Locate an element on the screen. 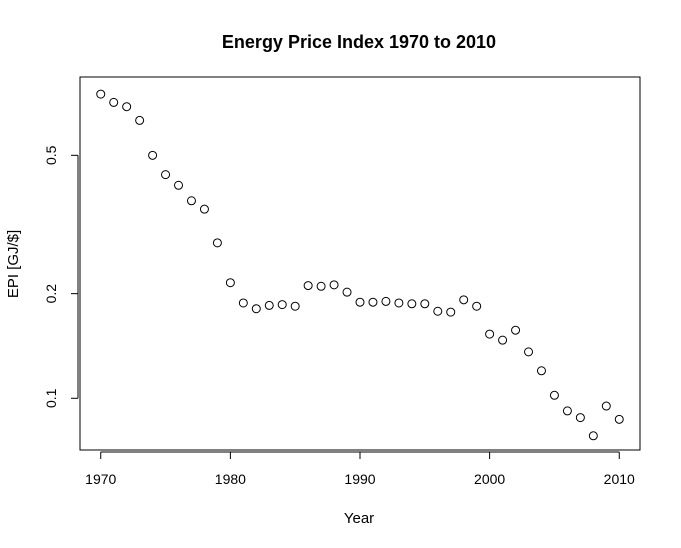  x-tick-label: 1980 is located at coordinates (230, 479).